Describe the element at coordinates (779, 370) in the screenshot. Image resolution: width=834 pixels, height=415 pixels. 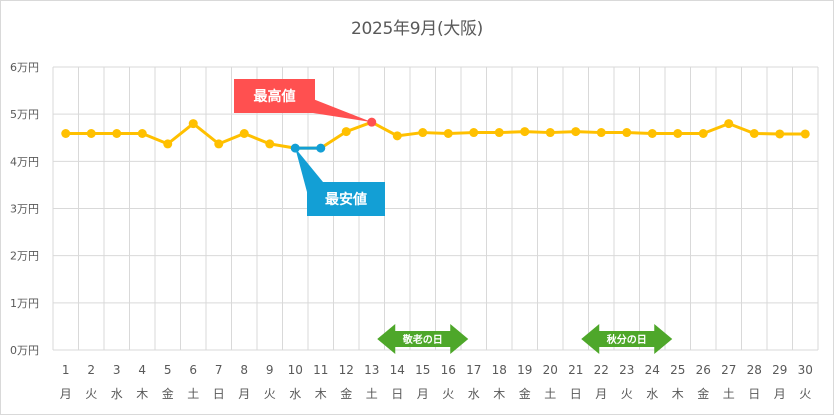
I see `x-tick-day: 29` at that location.